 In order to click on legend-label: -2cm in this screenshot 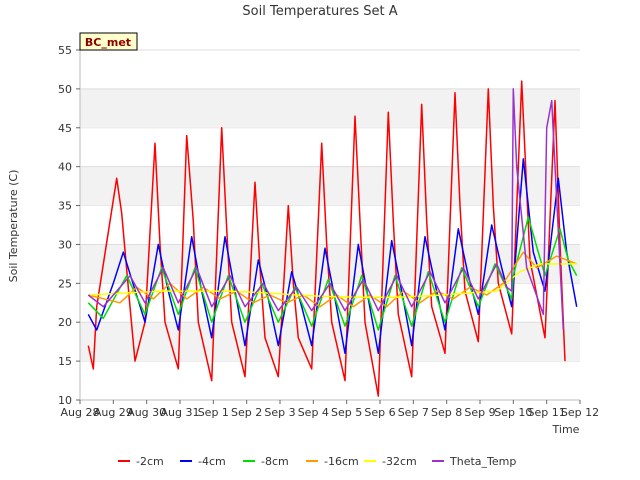, I will do `click(150, 461)`.